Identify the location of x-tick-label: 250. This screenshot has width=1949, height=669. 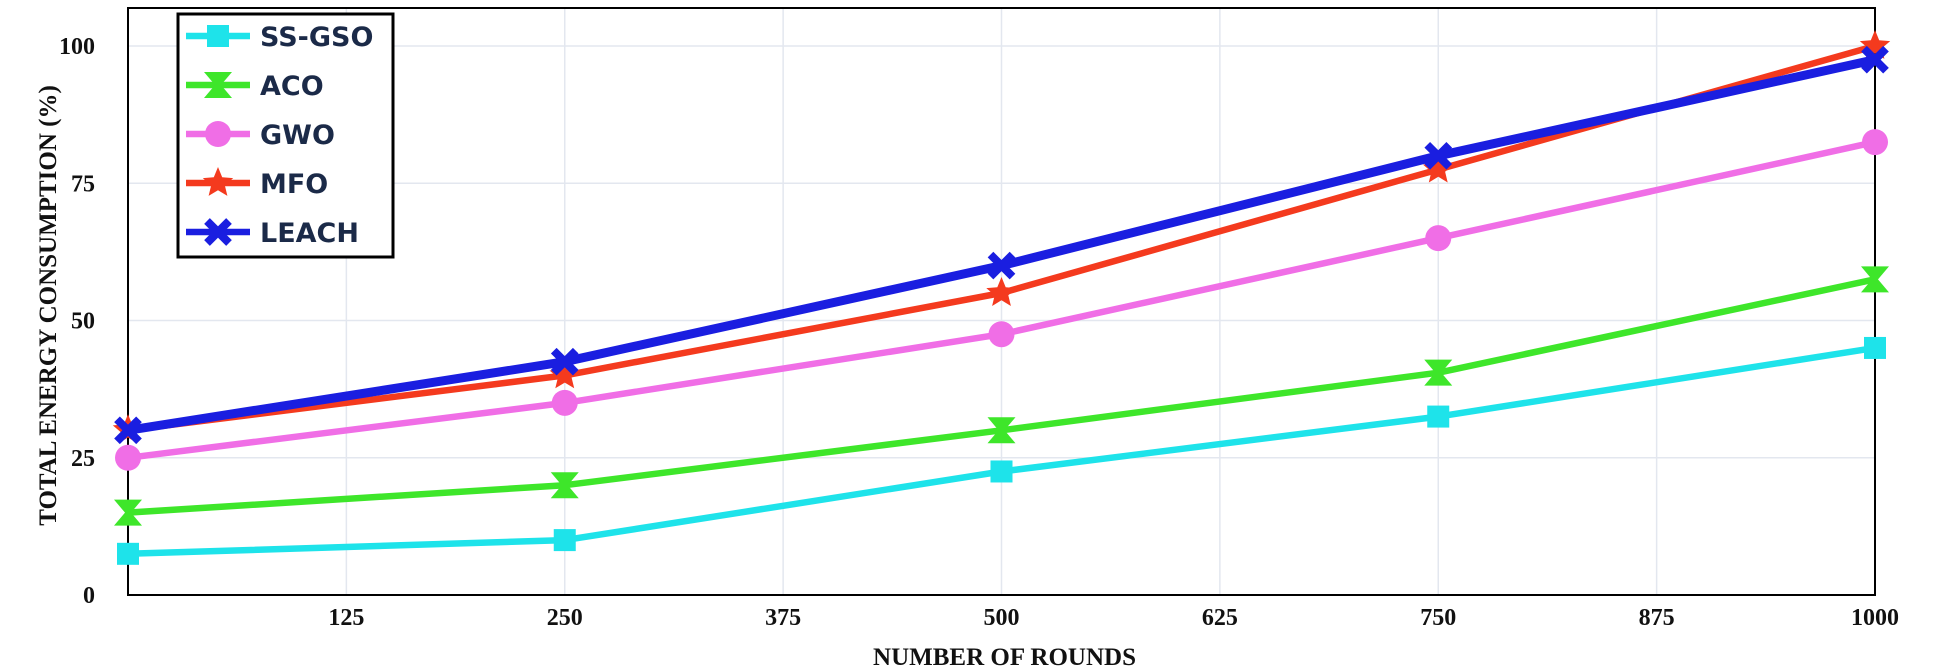
(565, 618).